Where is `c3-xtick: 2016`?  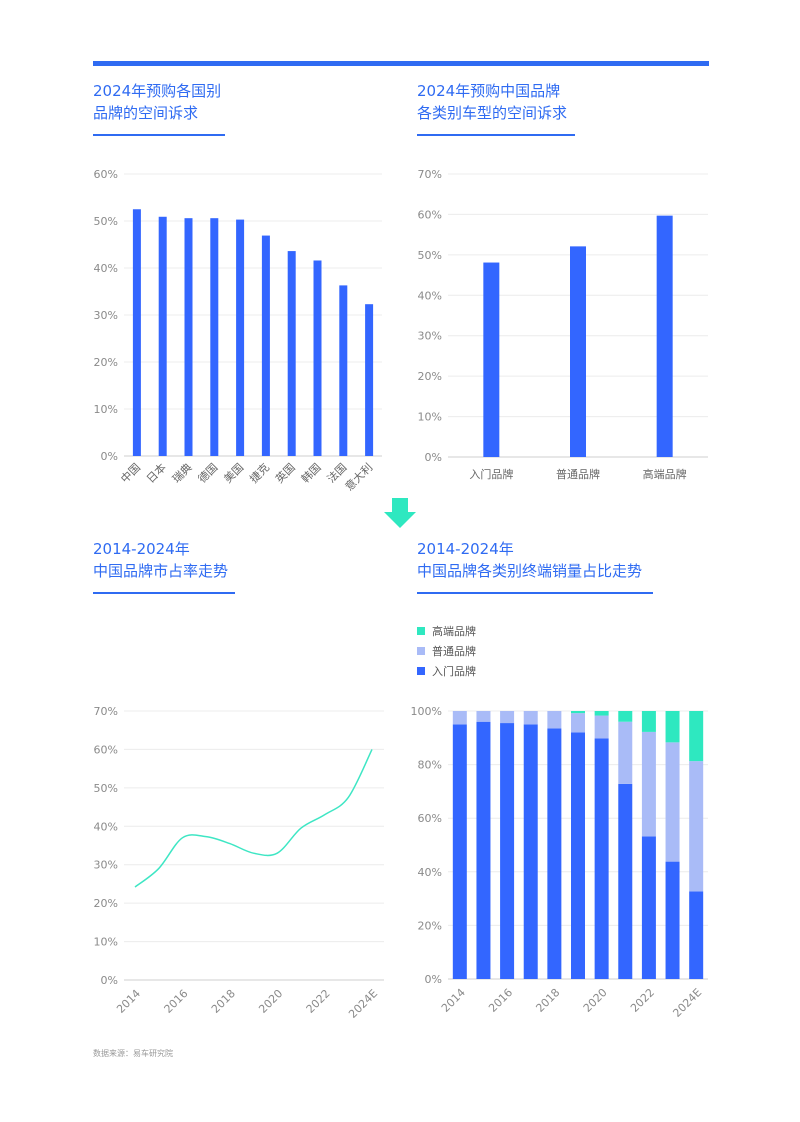 c3-xtick: 2016 is located at coordinates (176, 1001).